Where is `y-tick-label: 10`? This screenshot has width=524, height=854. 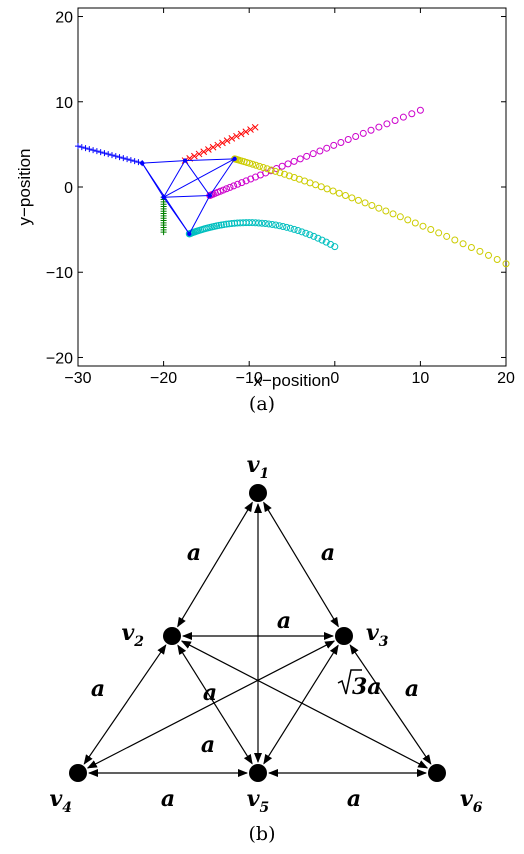
y-tick-label: 10 is located at coordinates (64, 103).